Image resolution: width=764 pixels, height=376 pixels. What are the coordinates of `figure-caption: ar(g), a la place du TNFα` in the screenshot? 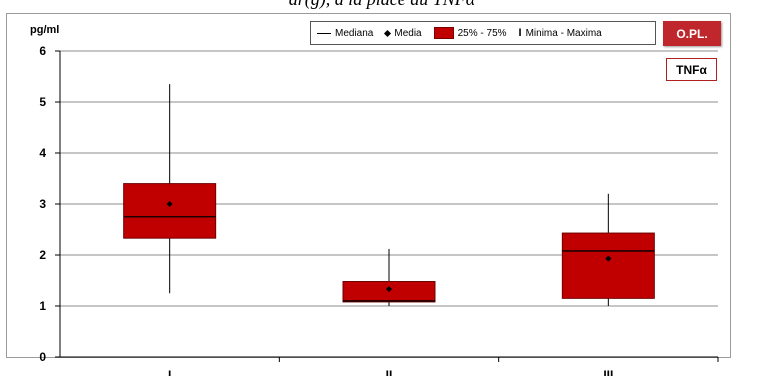 It's located at (382, 5).